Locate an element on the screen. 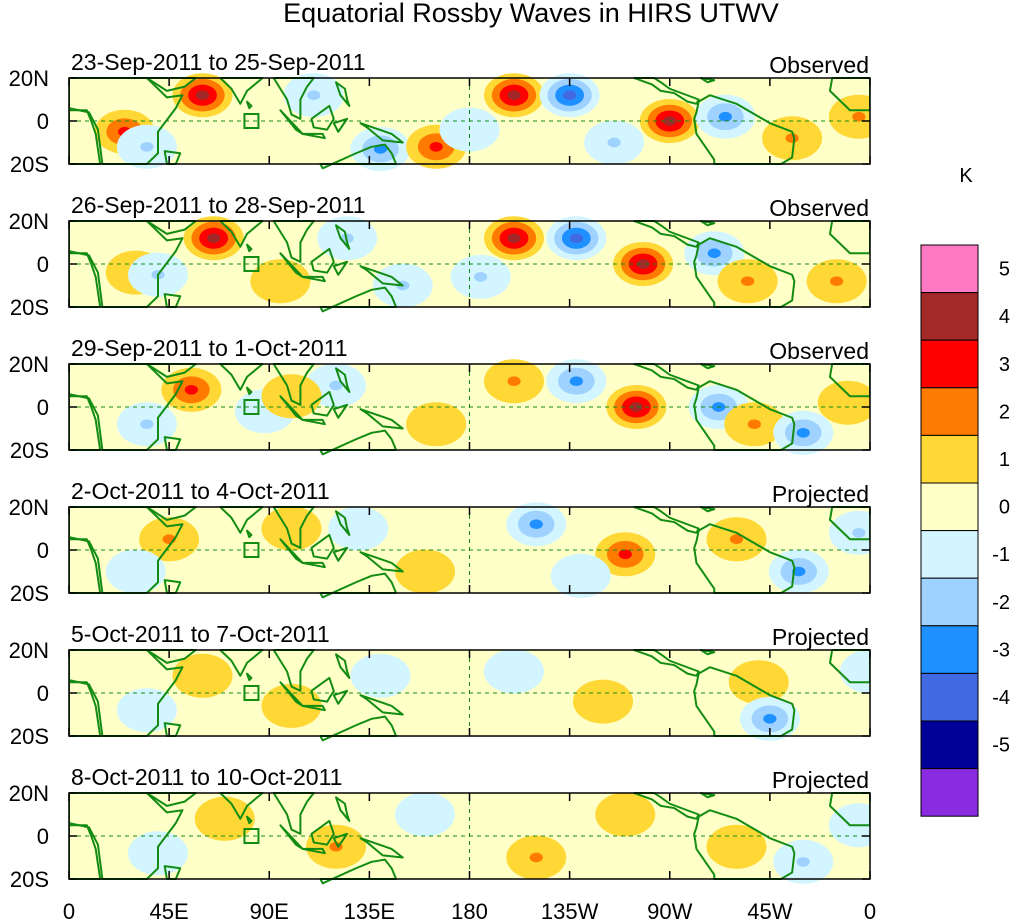 This screenshot has height=924, width=1015. longitude-label: 180 is located at coordinates (469, 911).